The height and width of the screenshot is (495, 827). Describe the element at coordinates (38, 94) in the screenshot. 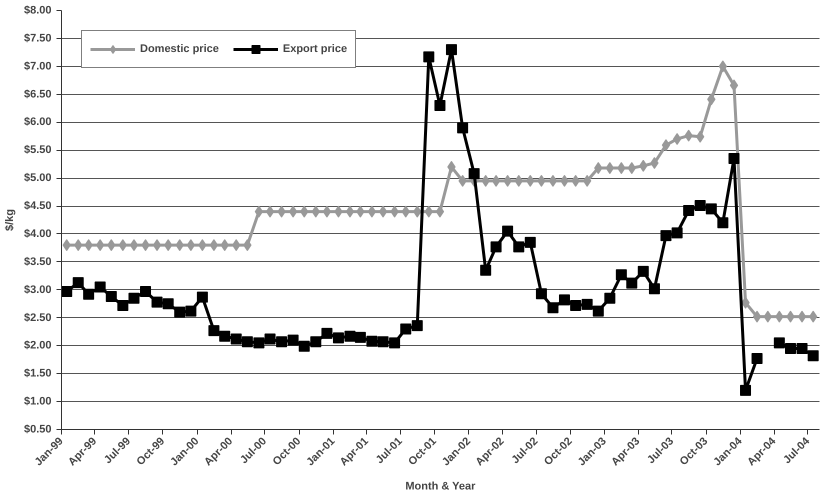

I see `y-tick-label: $6.50` at that location.